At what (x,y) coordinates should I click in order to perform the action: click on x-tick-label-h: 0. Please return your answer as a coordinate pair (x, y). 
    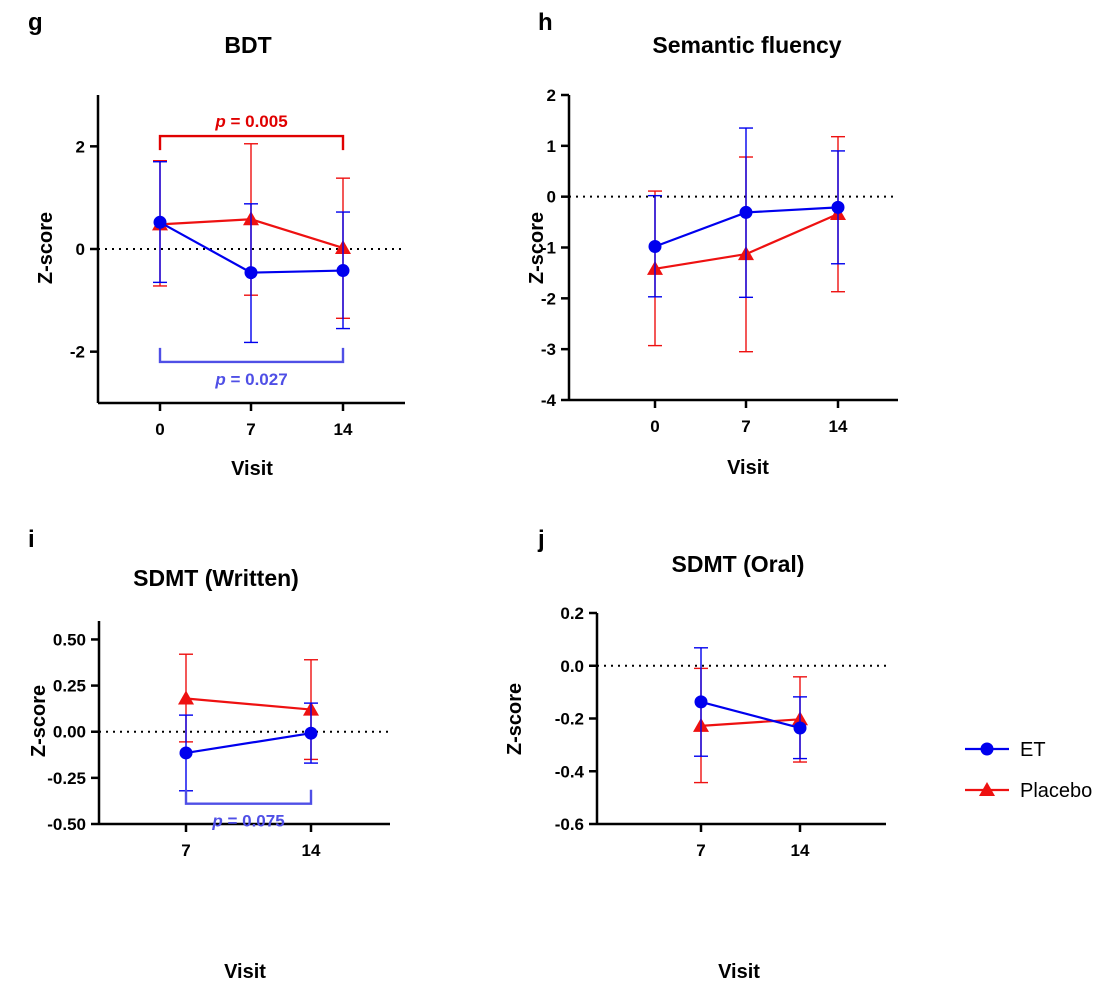
    Looking at the image, I should click on (654, 426).